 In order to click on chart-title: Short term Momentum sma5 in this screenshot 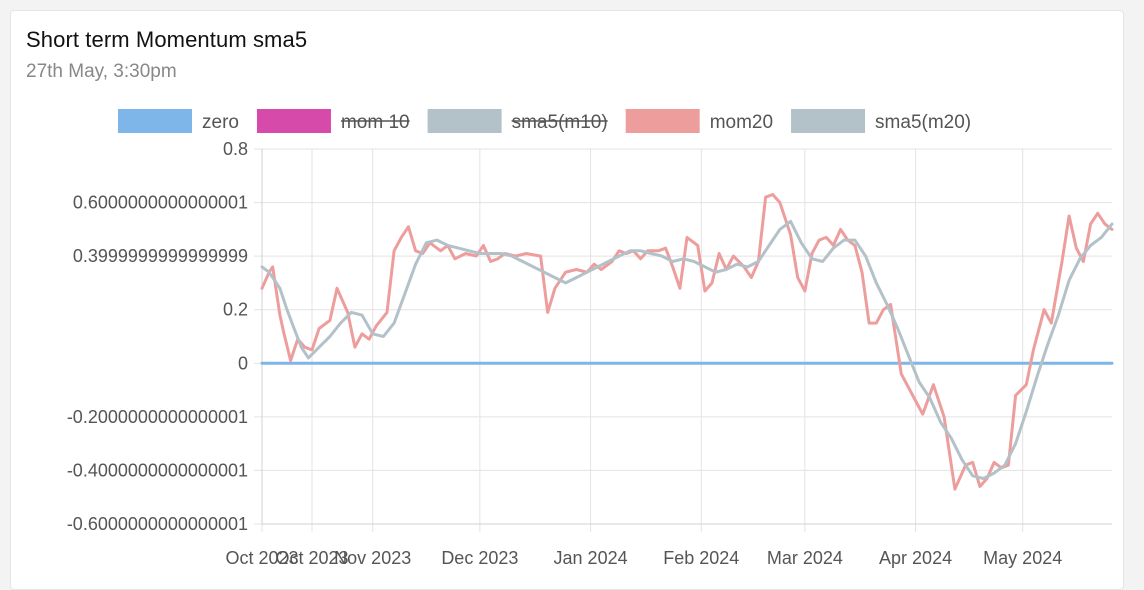, I will do `click(167, 39)`.